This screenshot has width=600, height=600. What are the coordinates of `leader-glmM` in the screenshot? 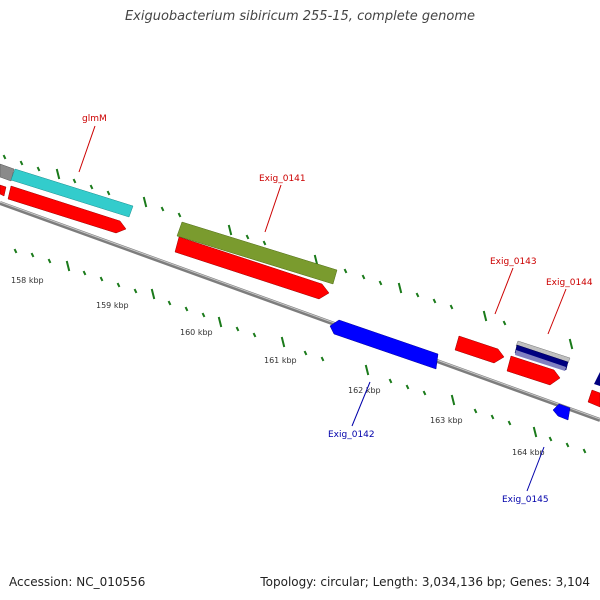 It's located at (87, 149).